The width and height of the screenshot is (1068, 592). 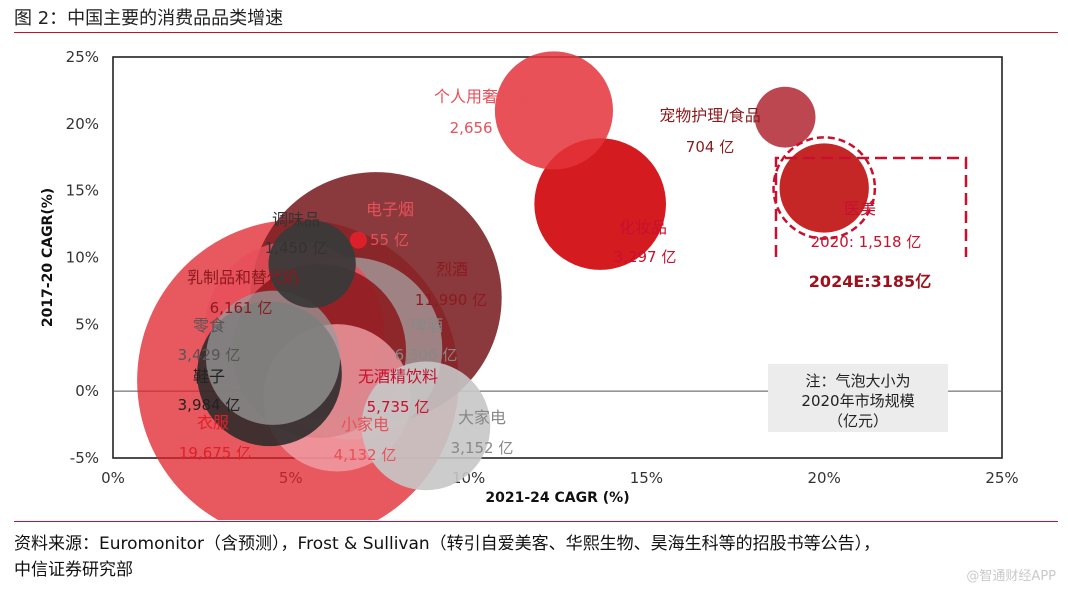 What do you see at coordinates (209, 355) in the screenshot?
I see `bubble-value-label: 3,429 亿` at bounding box center [209, 355].